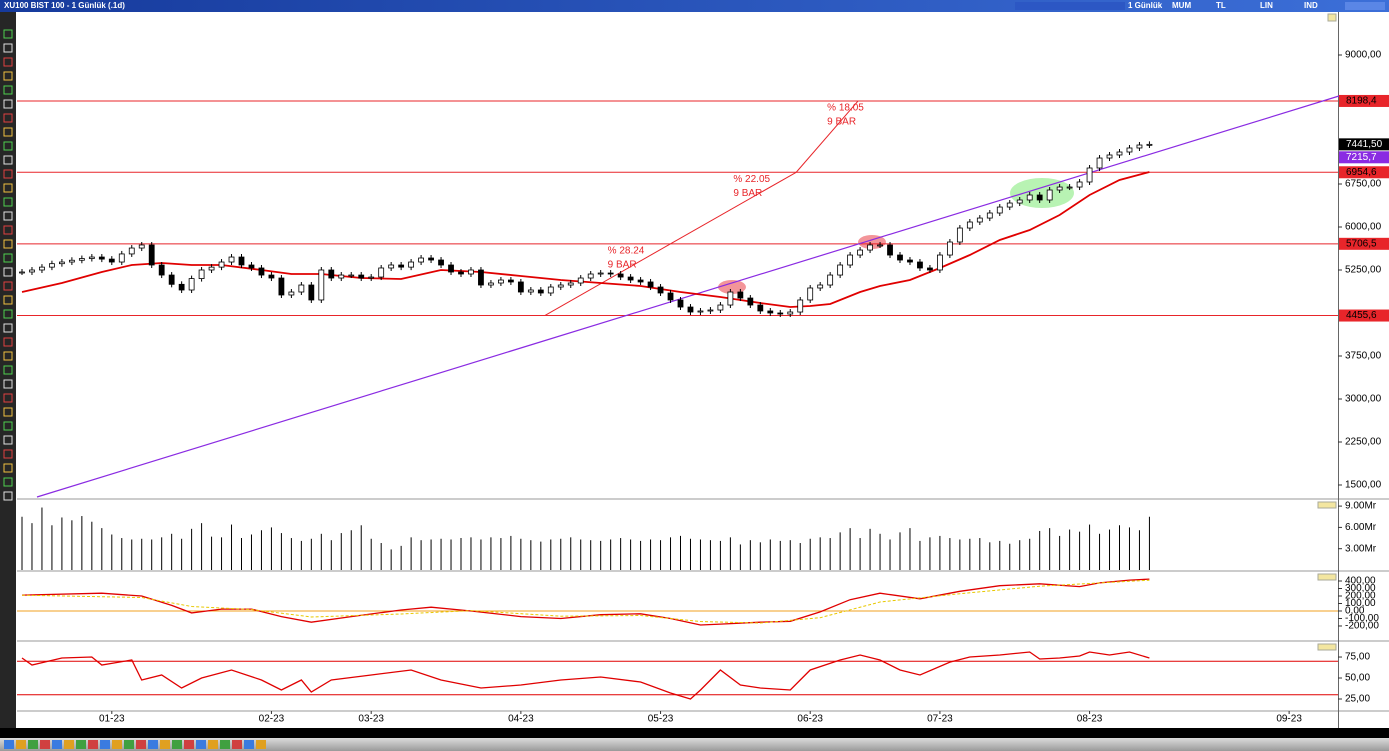  What do you see at coordinates (1361, 101) in the screenshot?
I see `level-label: 8198,4` at bounding box center [1361, 101].